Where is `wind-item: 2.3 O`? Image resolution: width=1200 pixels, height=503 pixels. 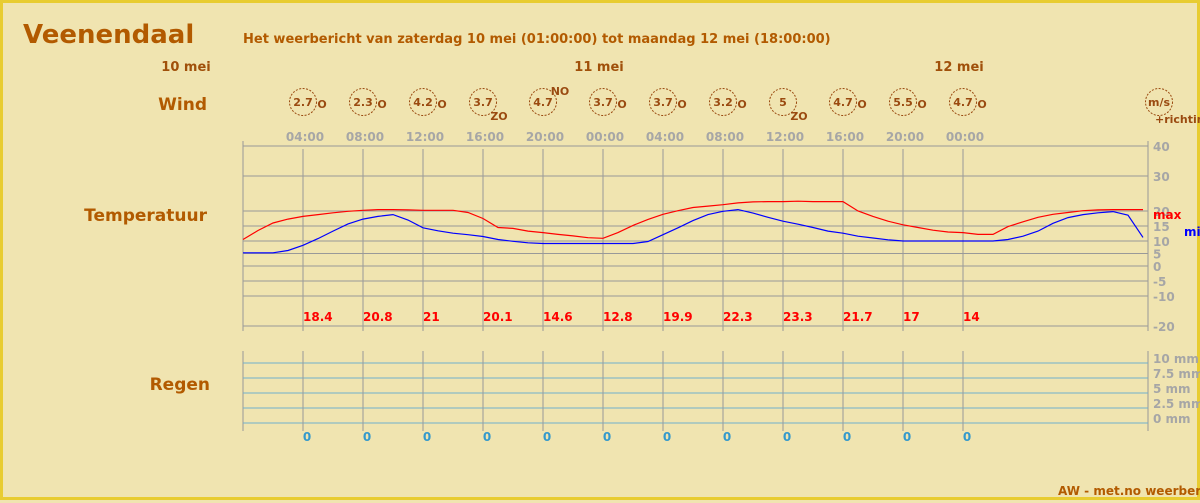
wind-item: 2.3 O is located at coordinates (368, 102).